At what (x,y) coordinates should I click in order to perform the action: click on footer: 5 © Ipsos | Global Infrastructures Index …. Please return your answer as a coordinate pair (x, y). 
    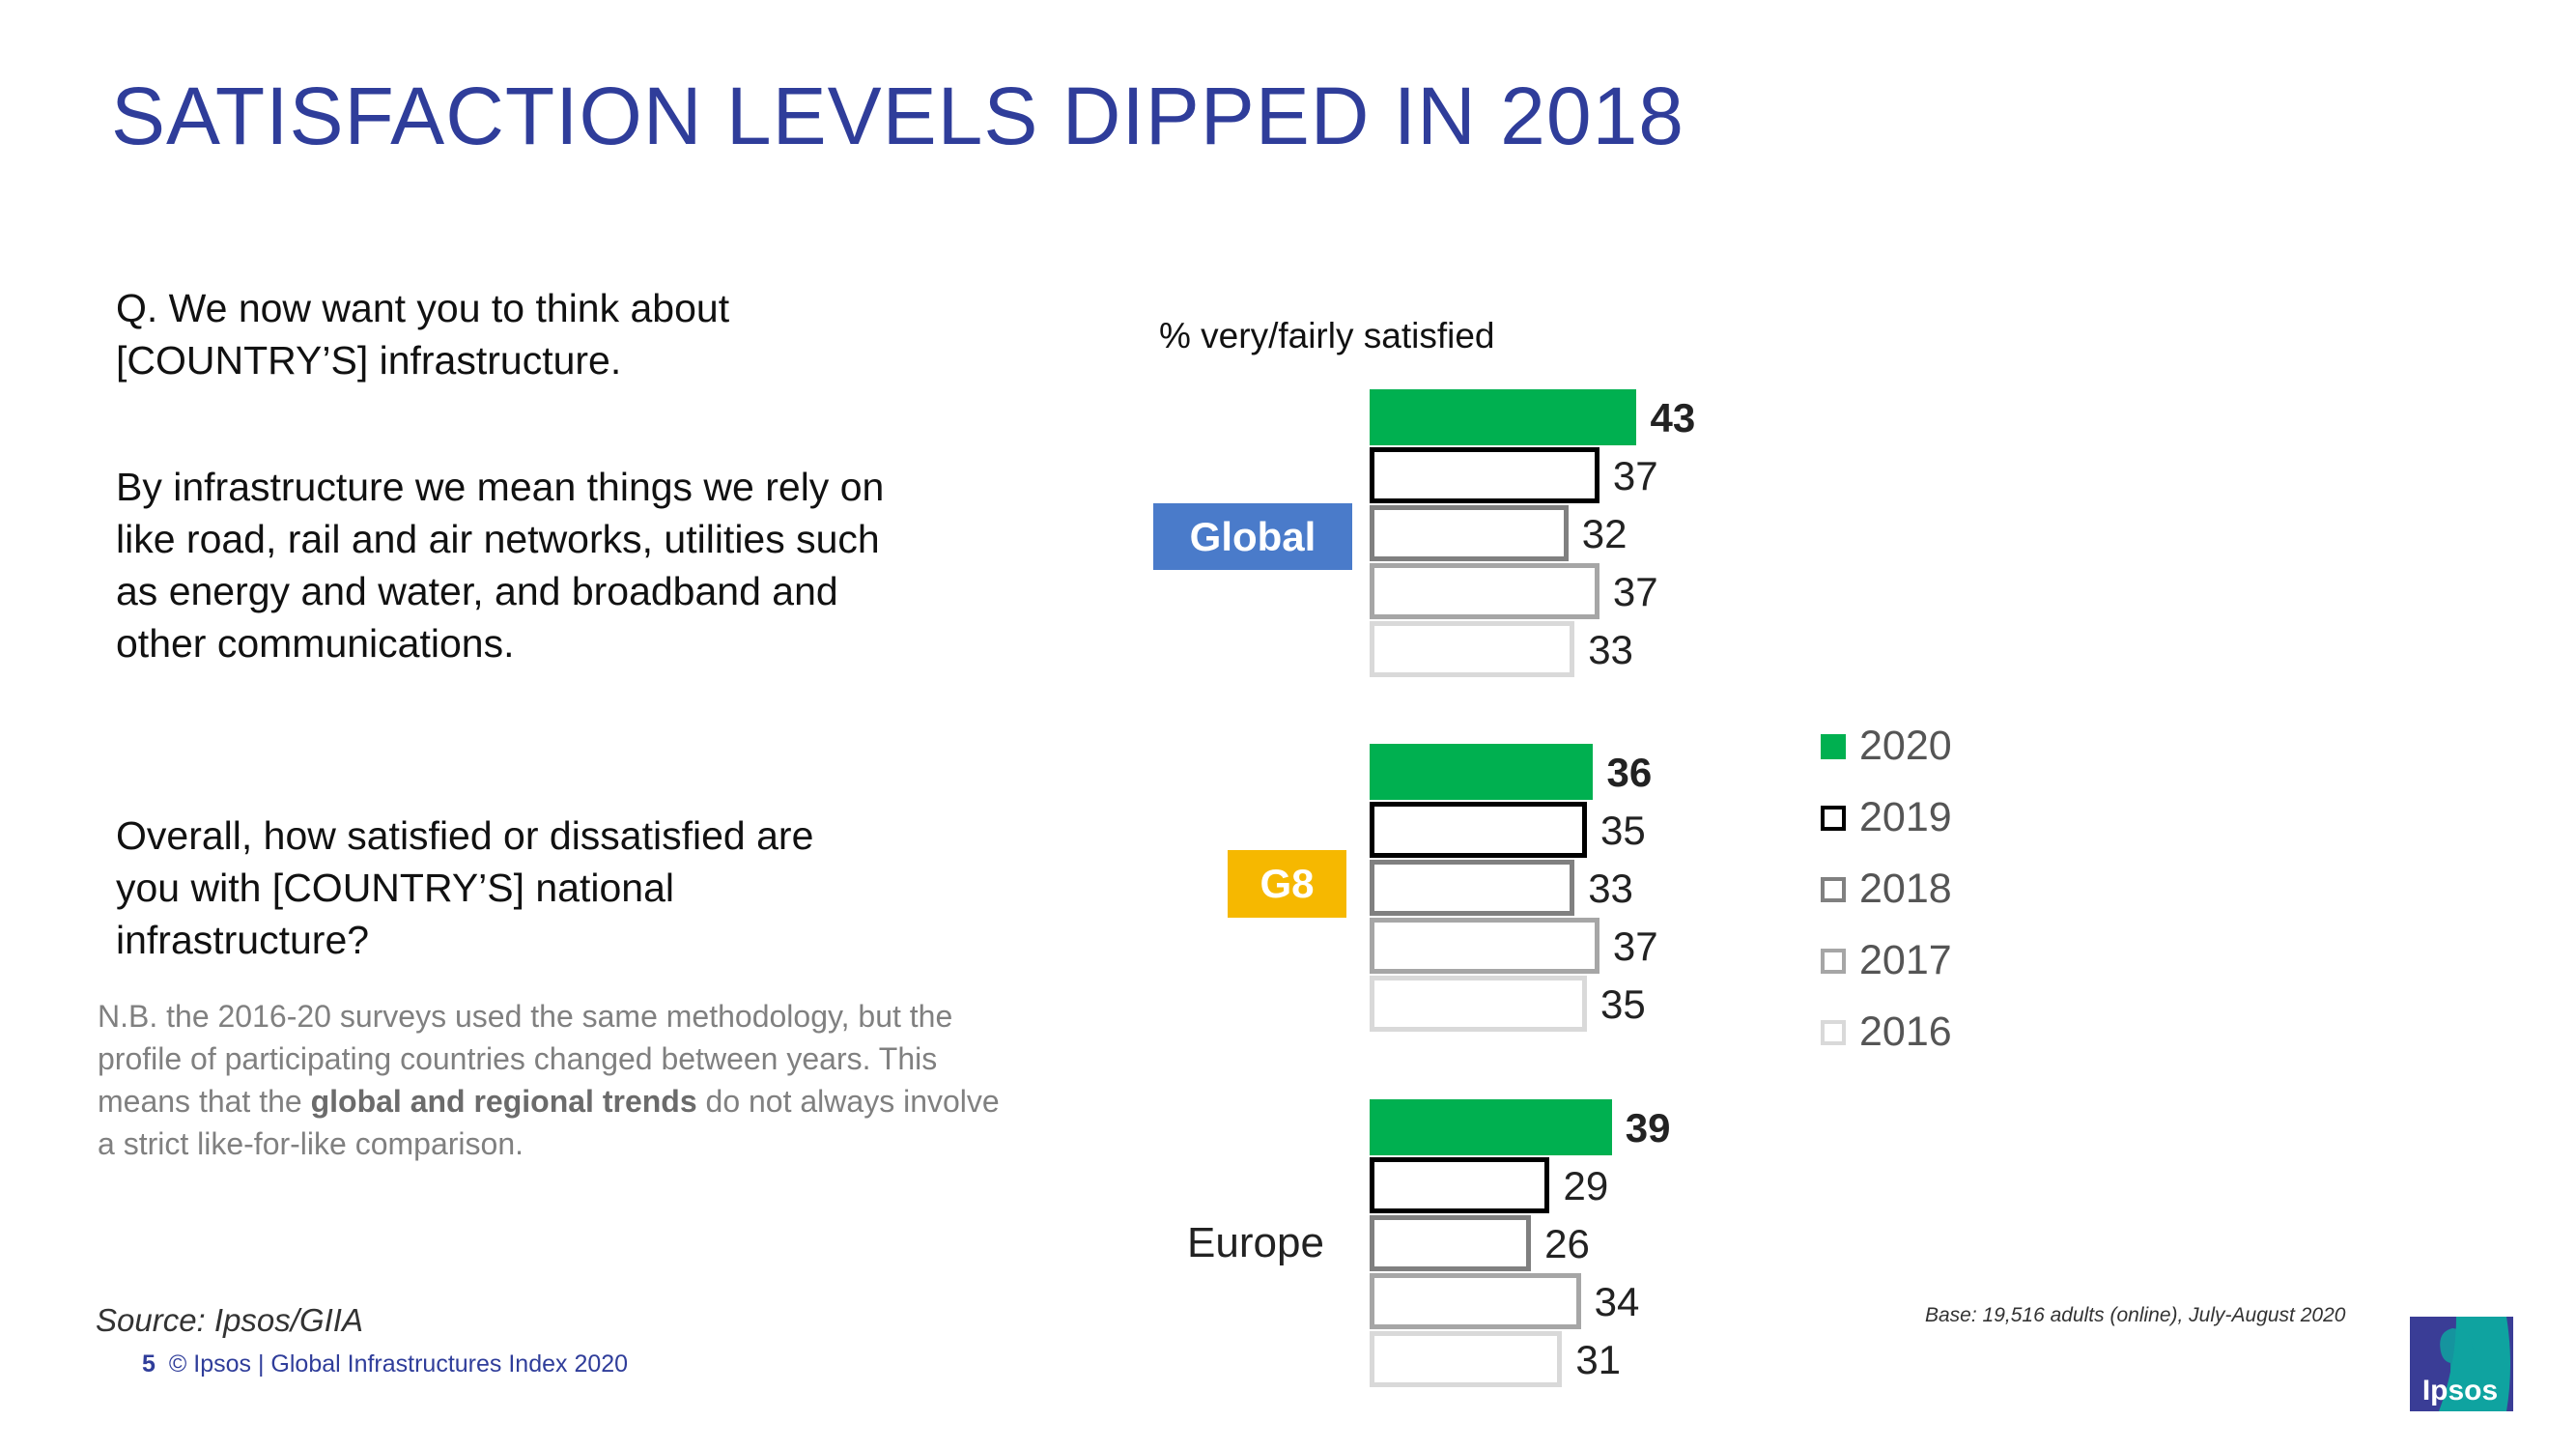
    Looking at the image, I should click on (385, 1364).